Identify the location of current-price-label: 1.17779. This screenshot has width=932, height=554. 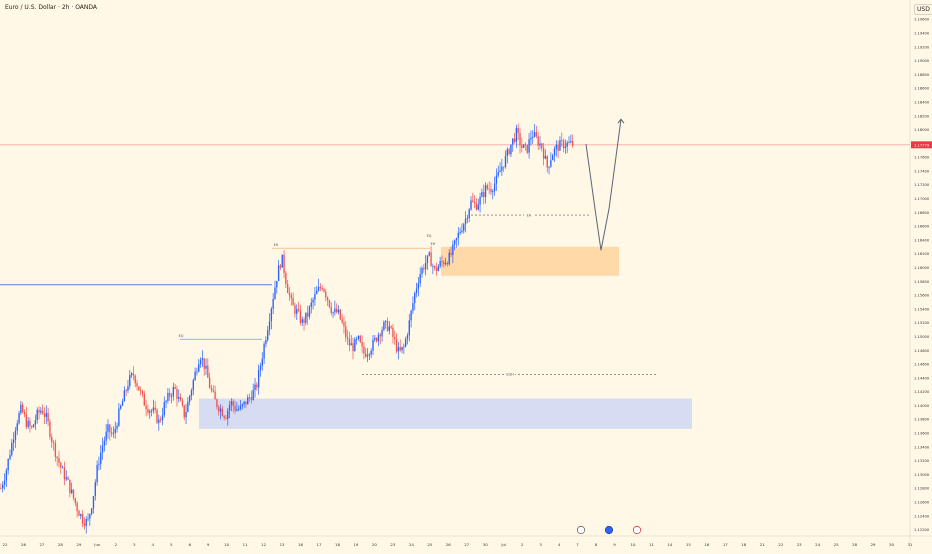
(922, 145).